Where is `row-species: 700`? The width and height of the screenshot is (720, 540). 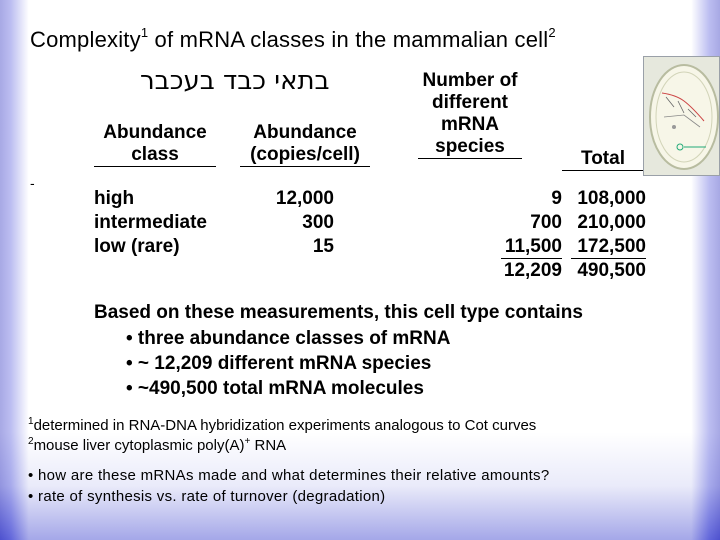 row-species: 700 is located at coordinates (546, 222).